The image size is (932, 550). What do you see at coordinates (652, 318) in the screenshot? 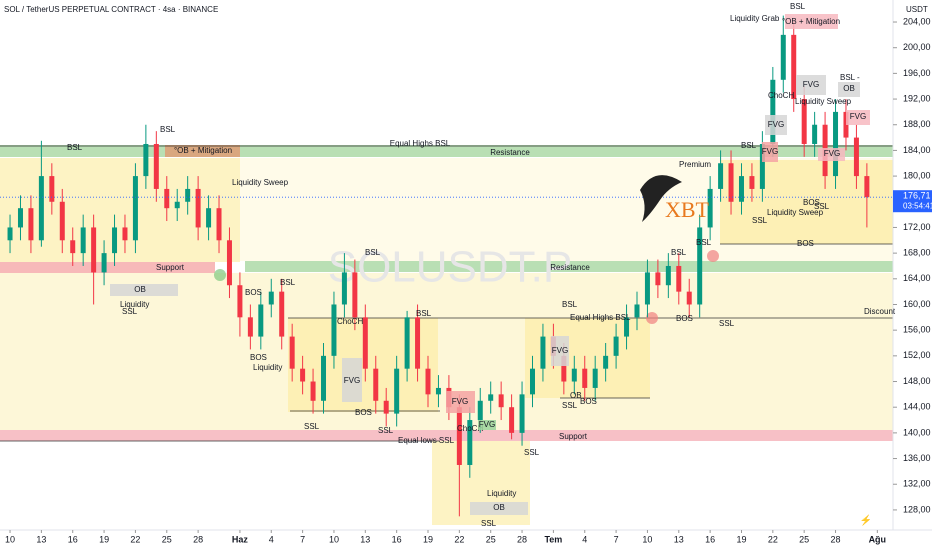
I see `marker` at bounding box center [652, 318].